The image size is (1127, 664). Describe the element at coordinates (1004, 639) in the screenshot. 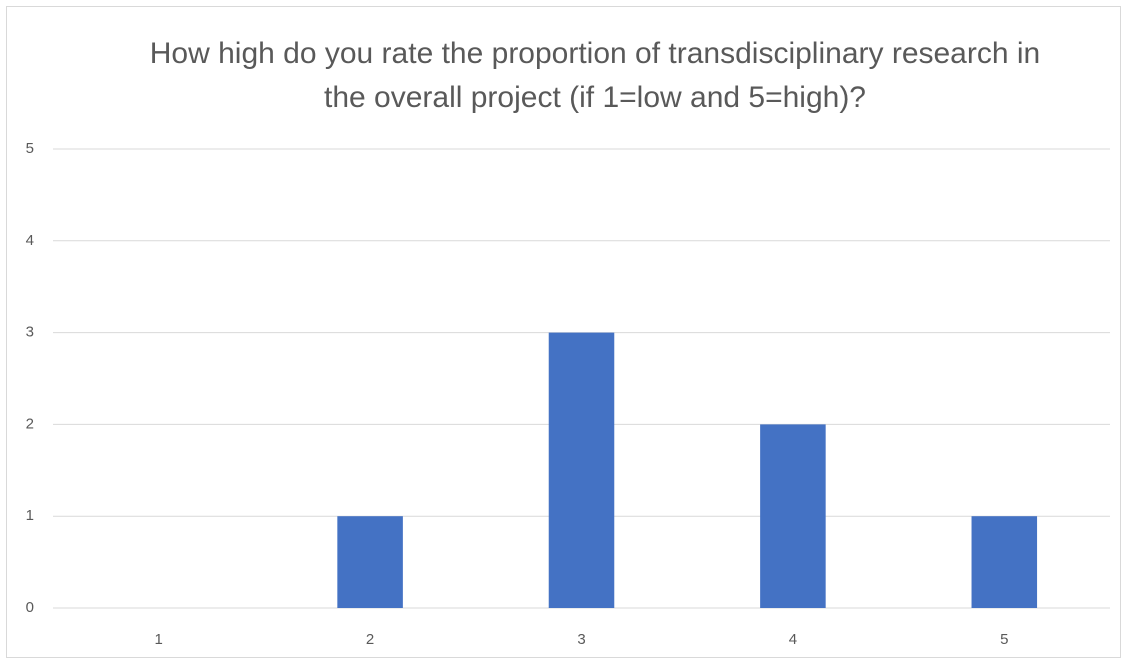

I see `x-tick-label: 5` at that location.